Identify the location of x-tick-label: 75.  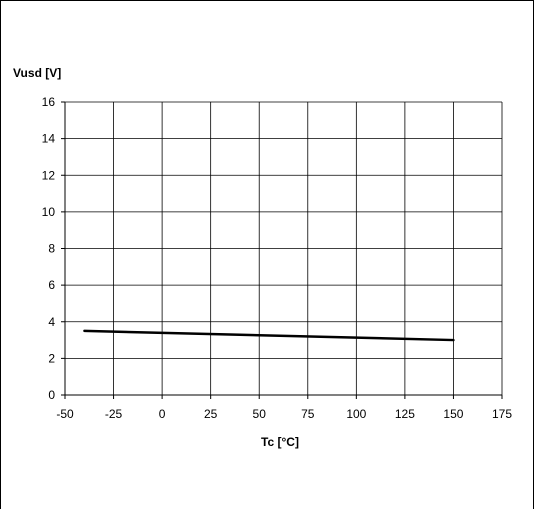
(308, 414).